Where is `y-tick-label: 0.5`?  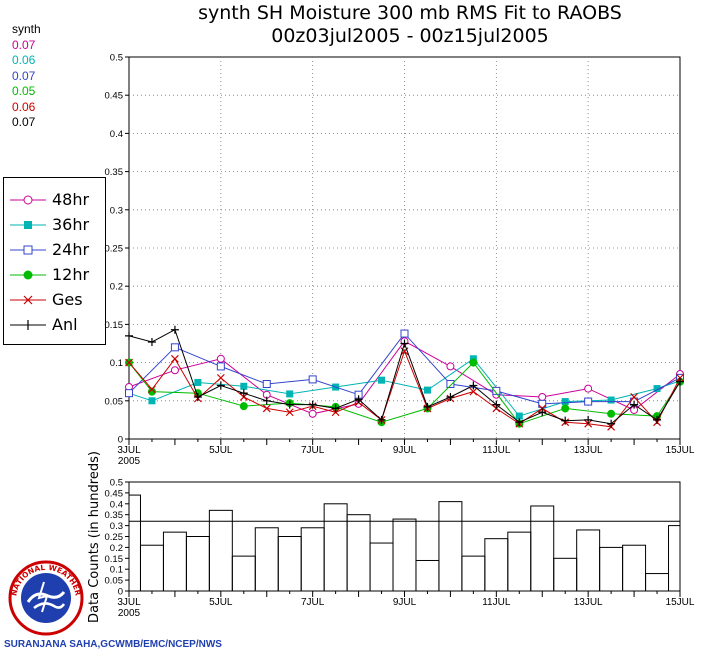
y-tick-label: 0.5 is located at coordinates (116, 483).